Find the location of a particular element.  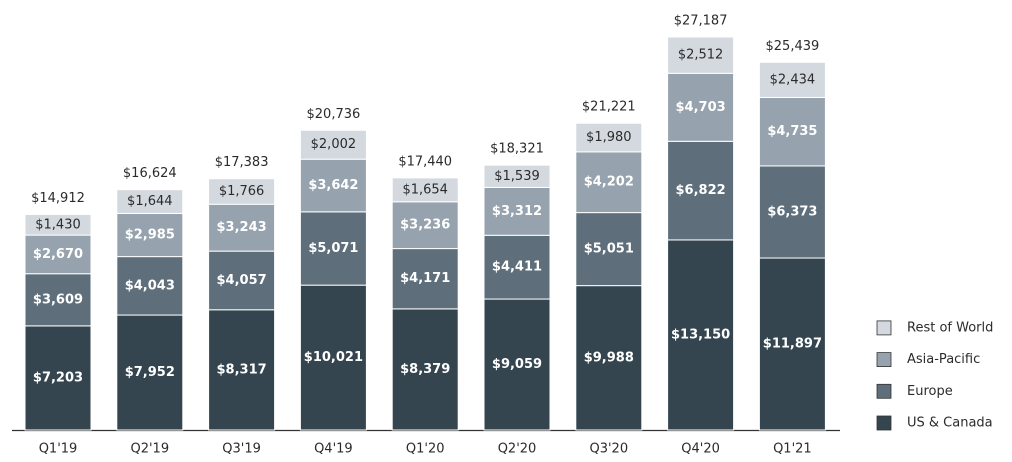

value-label: $4,171 is located at coordinates (425, 278).